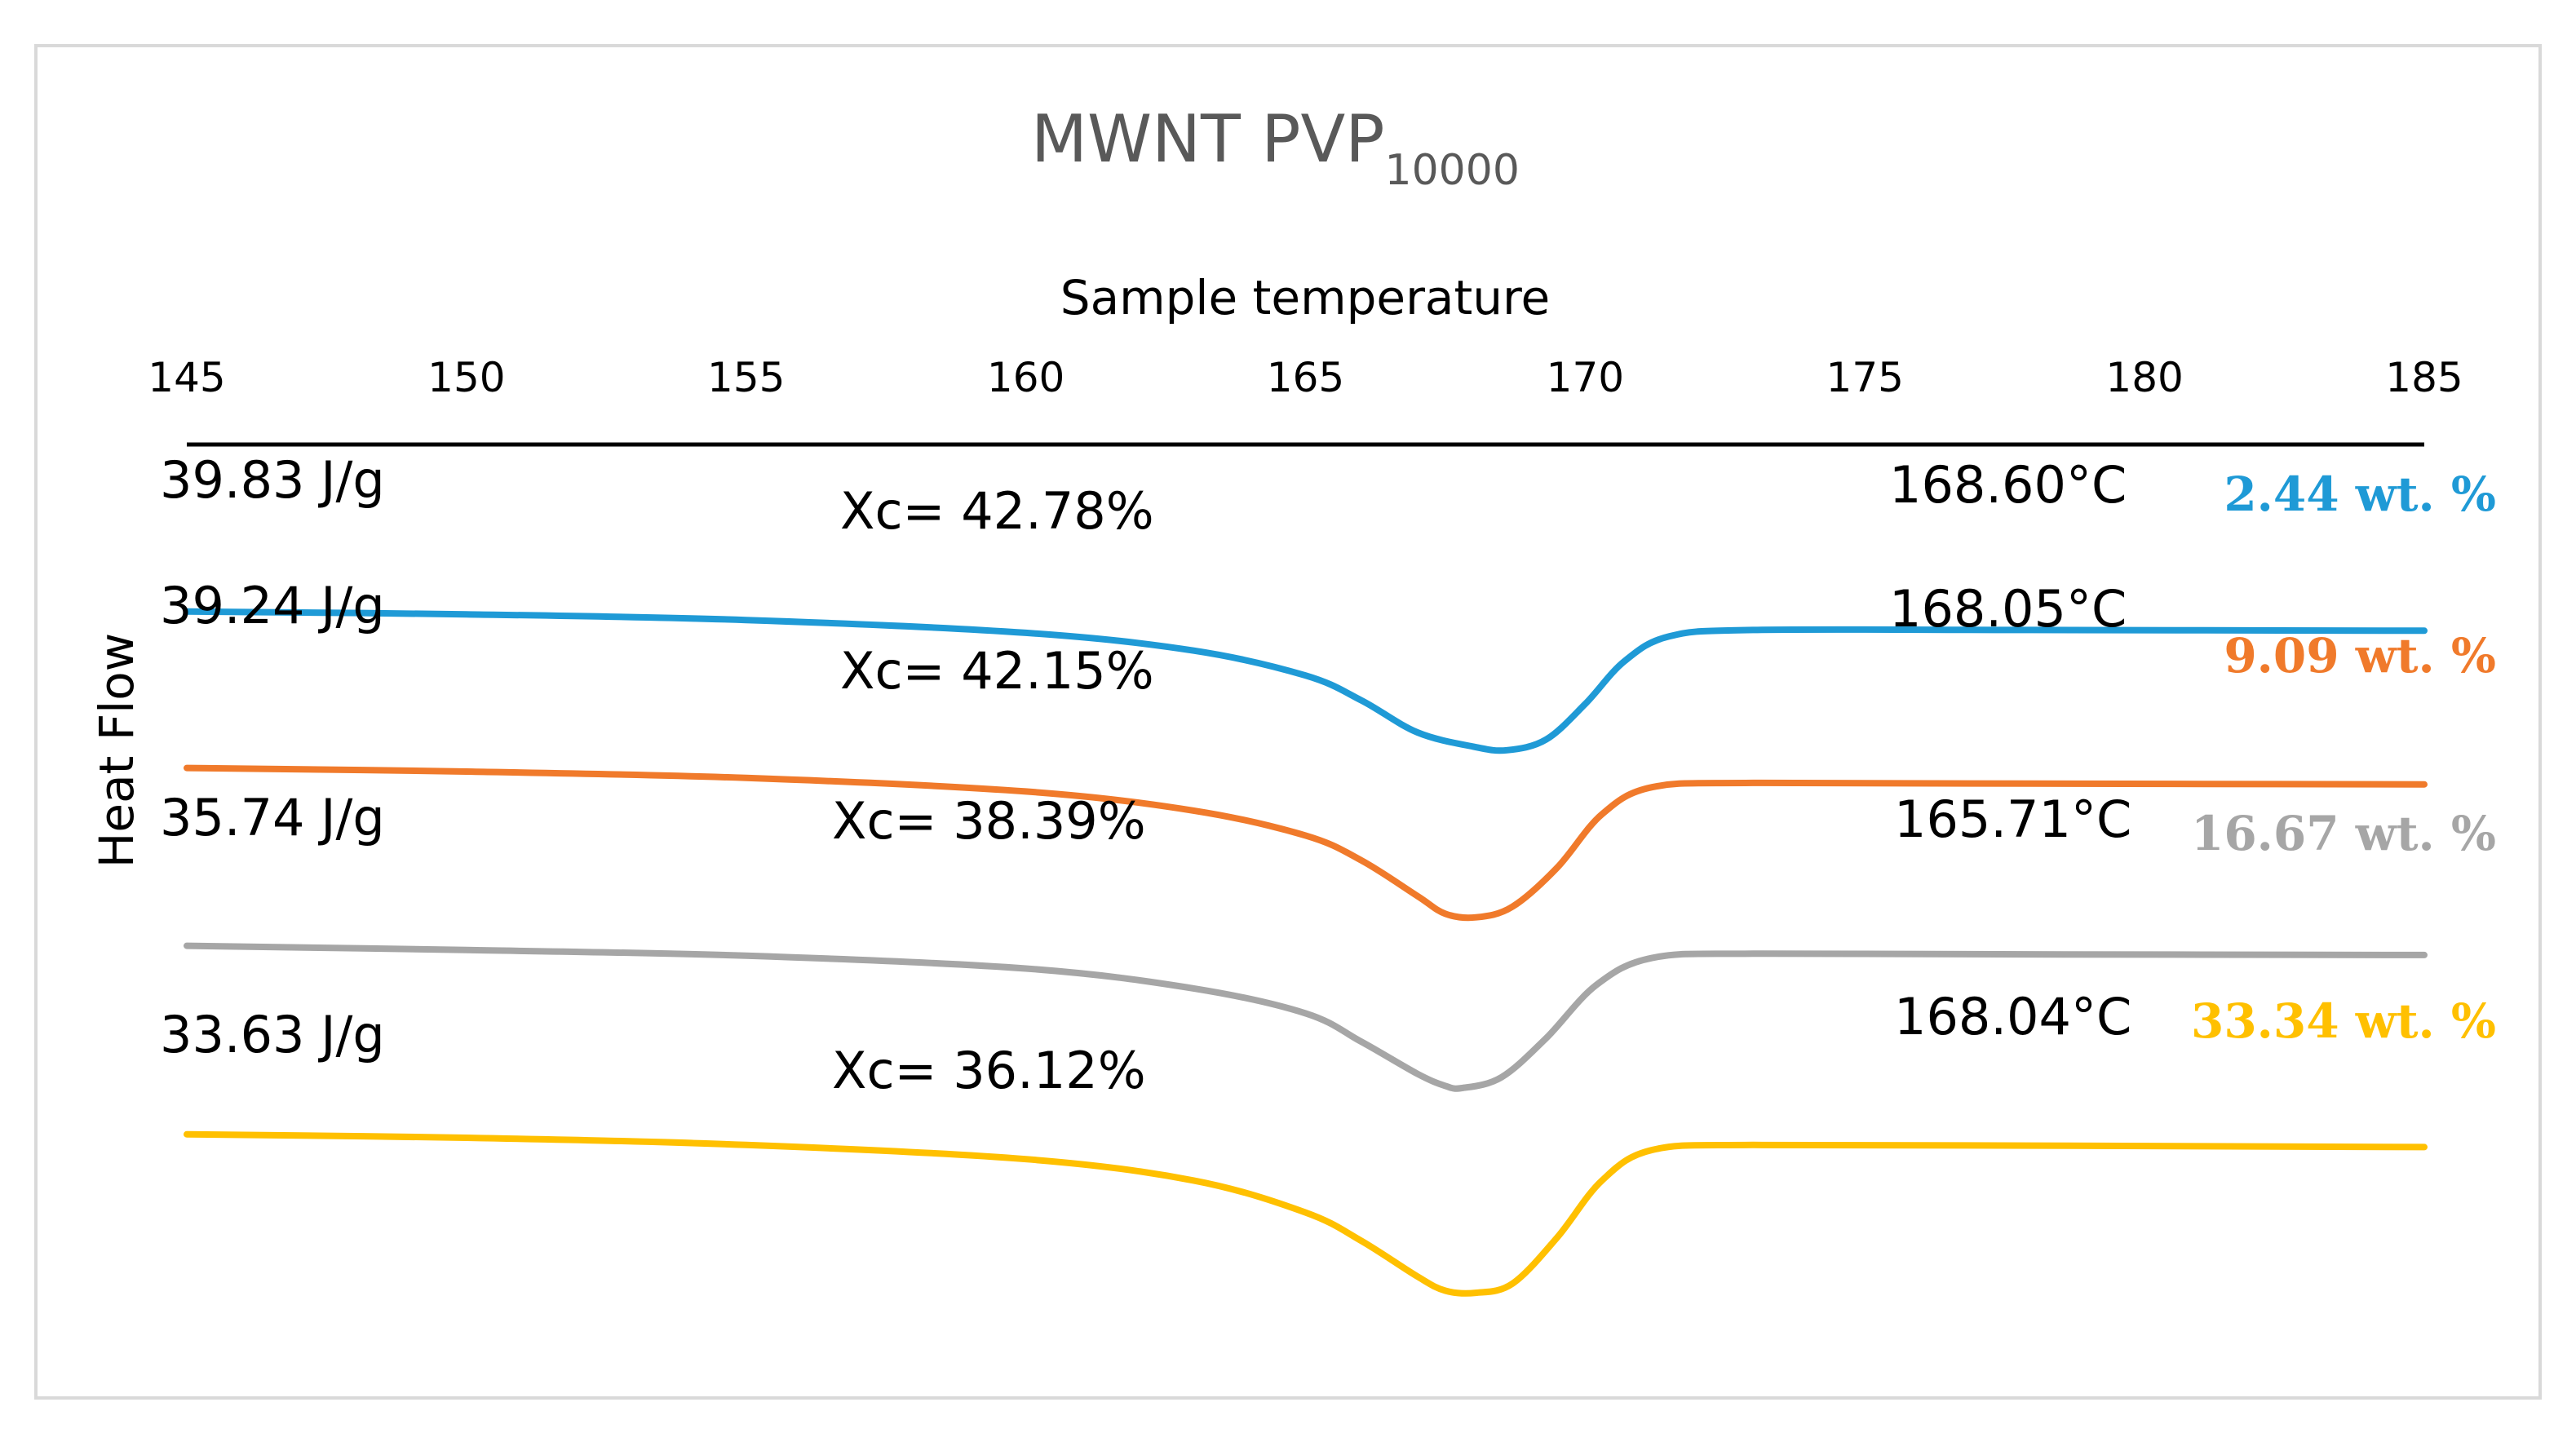 Image resolution: width=2576 pixels, height=1442 pixels. I want to click on x-tick-label: 145, so click(186, 377).